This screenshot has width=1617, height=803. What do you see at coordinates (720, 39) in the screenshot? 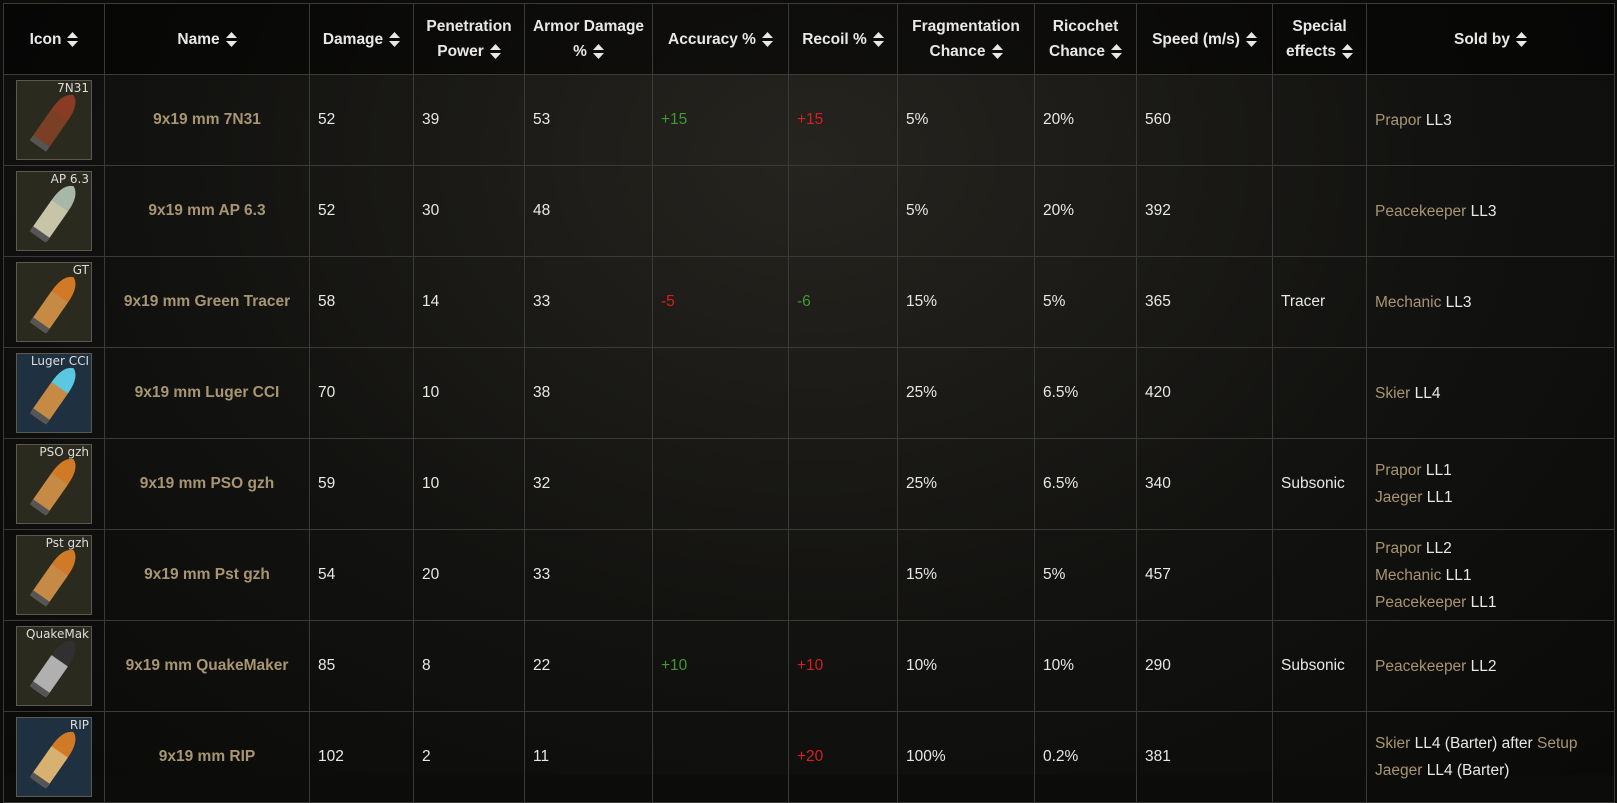
I see `column-header: Accuracy %` at bounding box center [720, 39].